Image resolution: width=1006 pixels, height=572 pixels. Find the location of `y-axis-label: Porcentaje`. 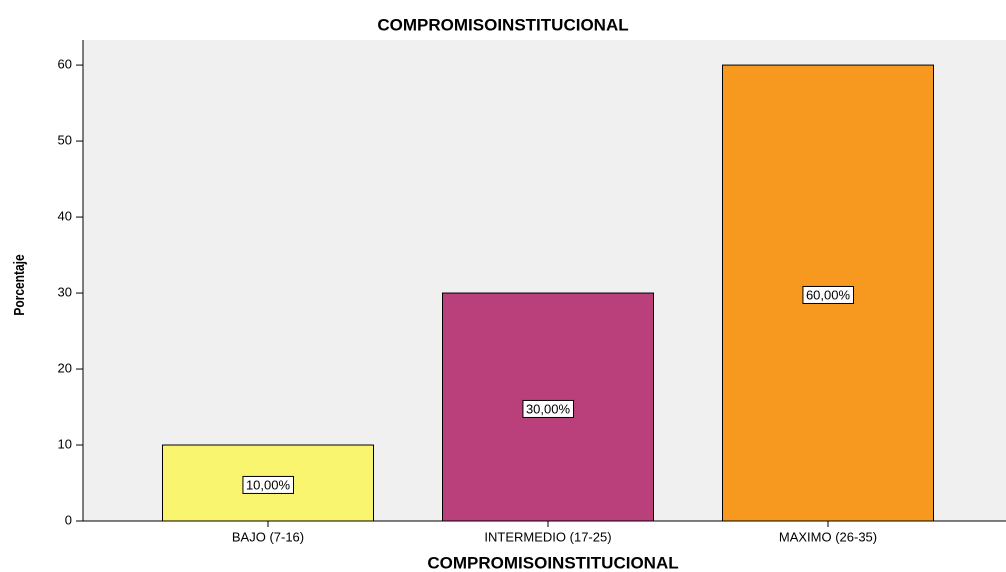

y-axis-label: Porcentaje is located at coordinates (19, 285).